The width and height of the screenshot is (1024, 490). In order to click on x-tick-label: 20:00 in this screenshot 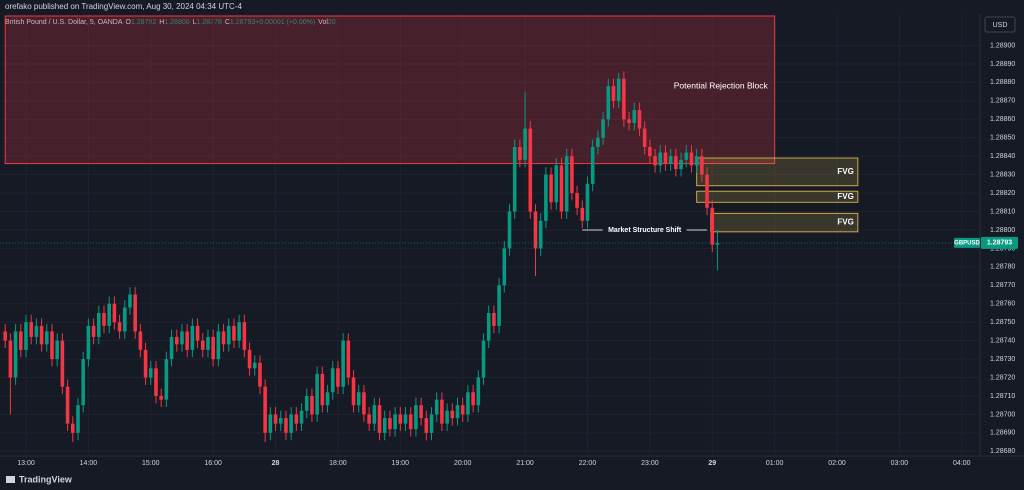, I will do `click(463, 463)`.